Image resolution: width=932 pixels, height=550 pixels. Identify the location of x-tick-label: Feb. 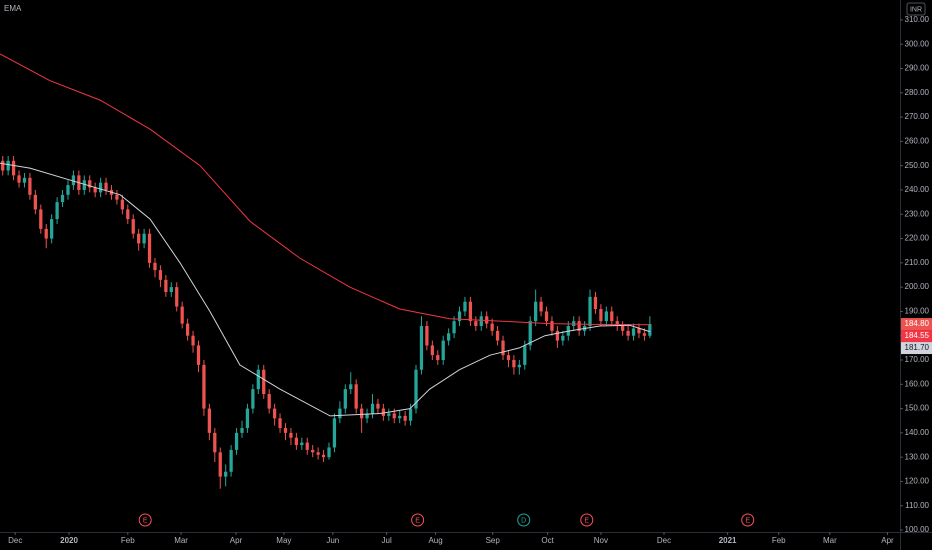
(779, 540).